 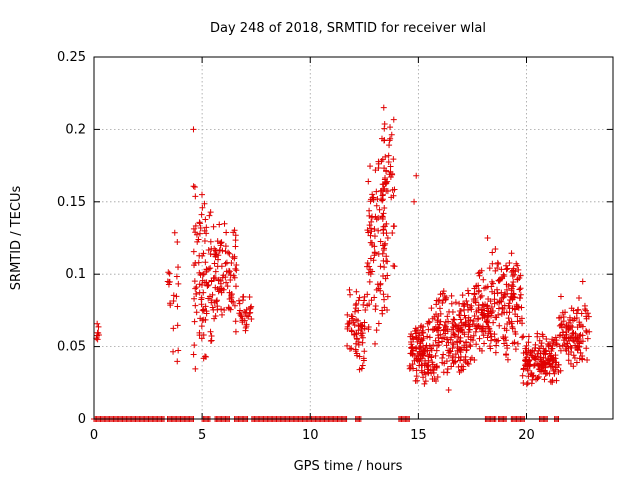 What do you see at coordinates (75, 129) in the screenshot?
I see `y-tick-label: 0.2` at bounding box center [75, 129].